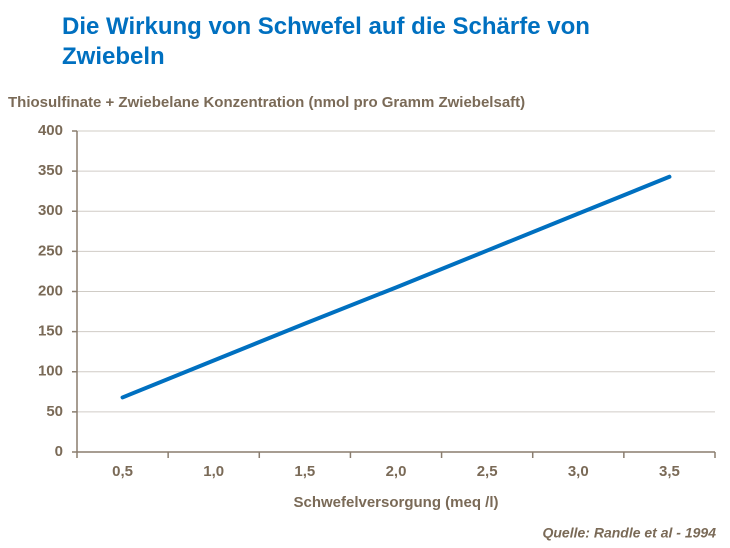  I want to click on x-tick-label: 3,0, so click(578, 471).